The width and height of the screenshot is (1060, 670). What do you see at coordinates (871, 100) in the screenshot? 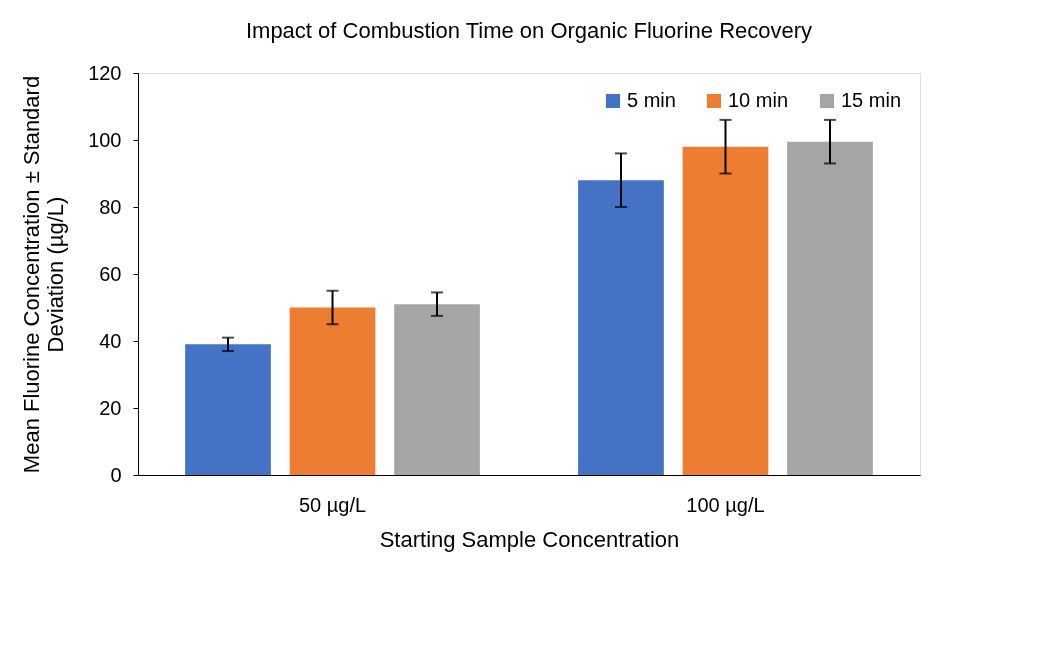
I see `legend-label: 15 min` at bounding box center [871, 100].